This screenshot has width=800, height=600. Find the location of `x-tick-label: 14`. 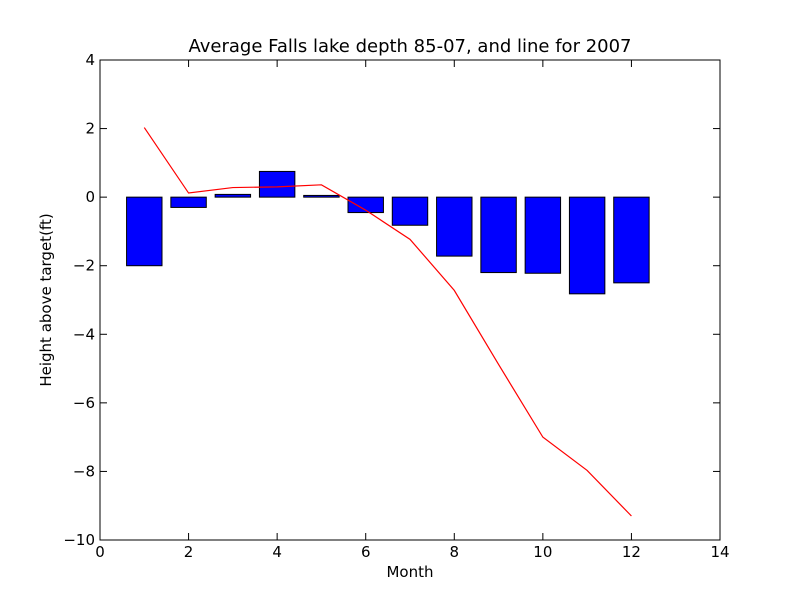

x-tick-label: 14 is located at coordinates (719, 552).